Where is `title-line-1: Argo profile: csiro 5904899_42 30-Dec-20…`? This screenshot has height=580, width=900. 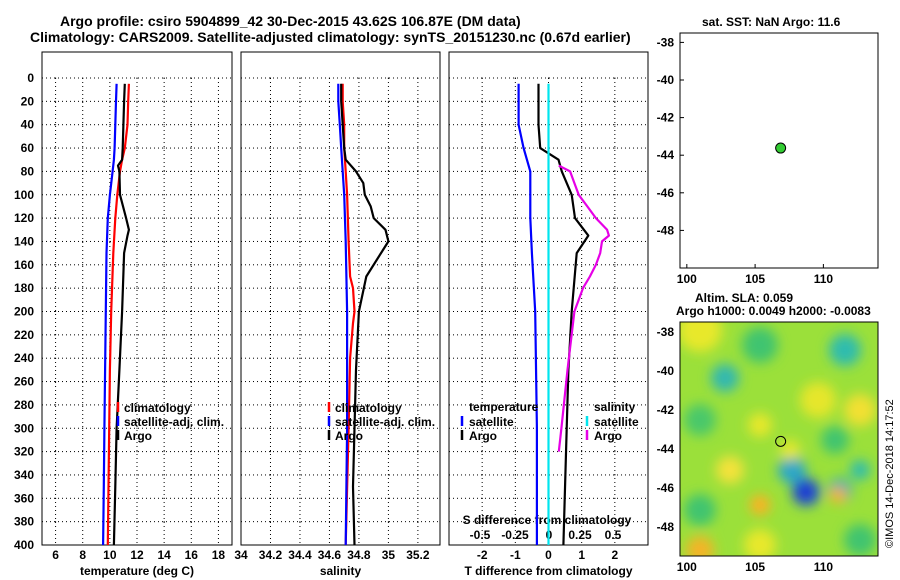
title-line-1: Argo profile: csiro 5904899_42 30-Dec-20… is located at coordinates (290, 21).